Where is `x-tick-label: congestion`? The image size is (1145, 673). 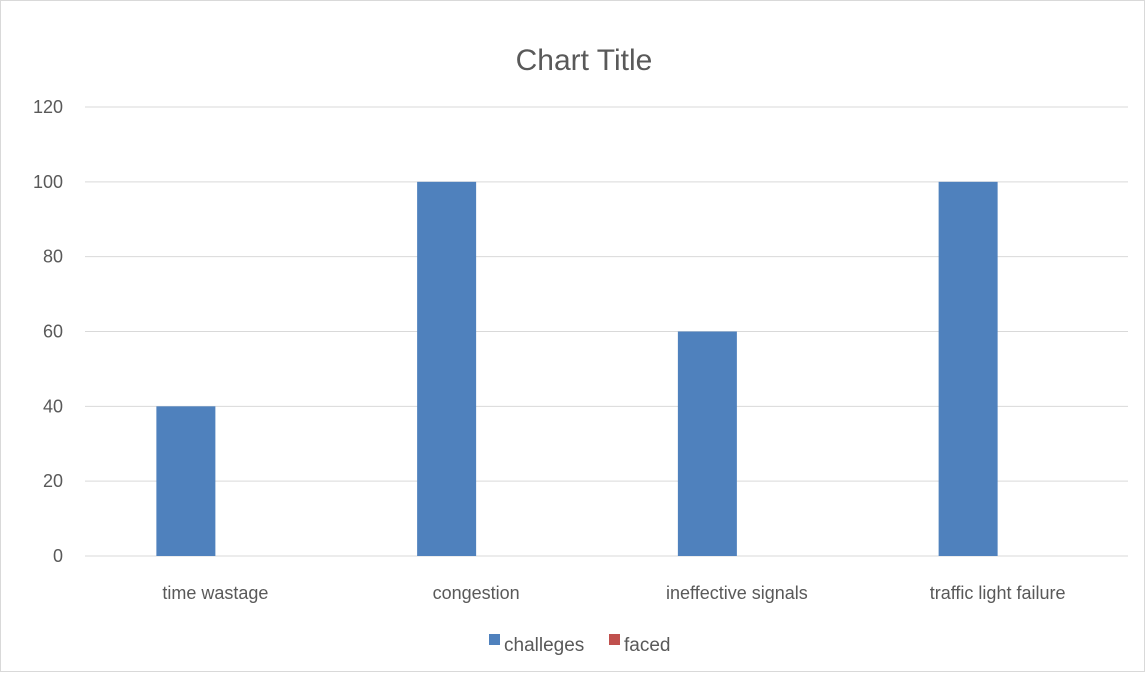
x-tick-label: congestion is located at coordinates (476, 593).